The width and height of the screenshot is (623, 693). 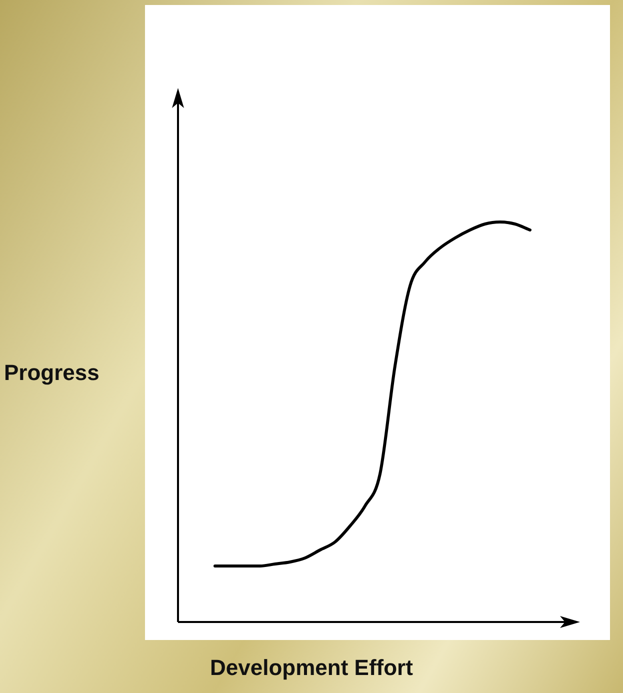 I want to click on x-axis-title: Development Effort, so click(x=311, y=668).